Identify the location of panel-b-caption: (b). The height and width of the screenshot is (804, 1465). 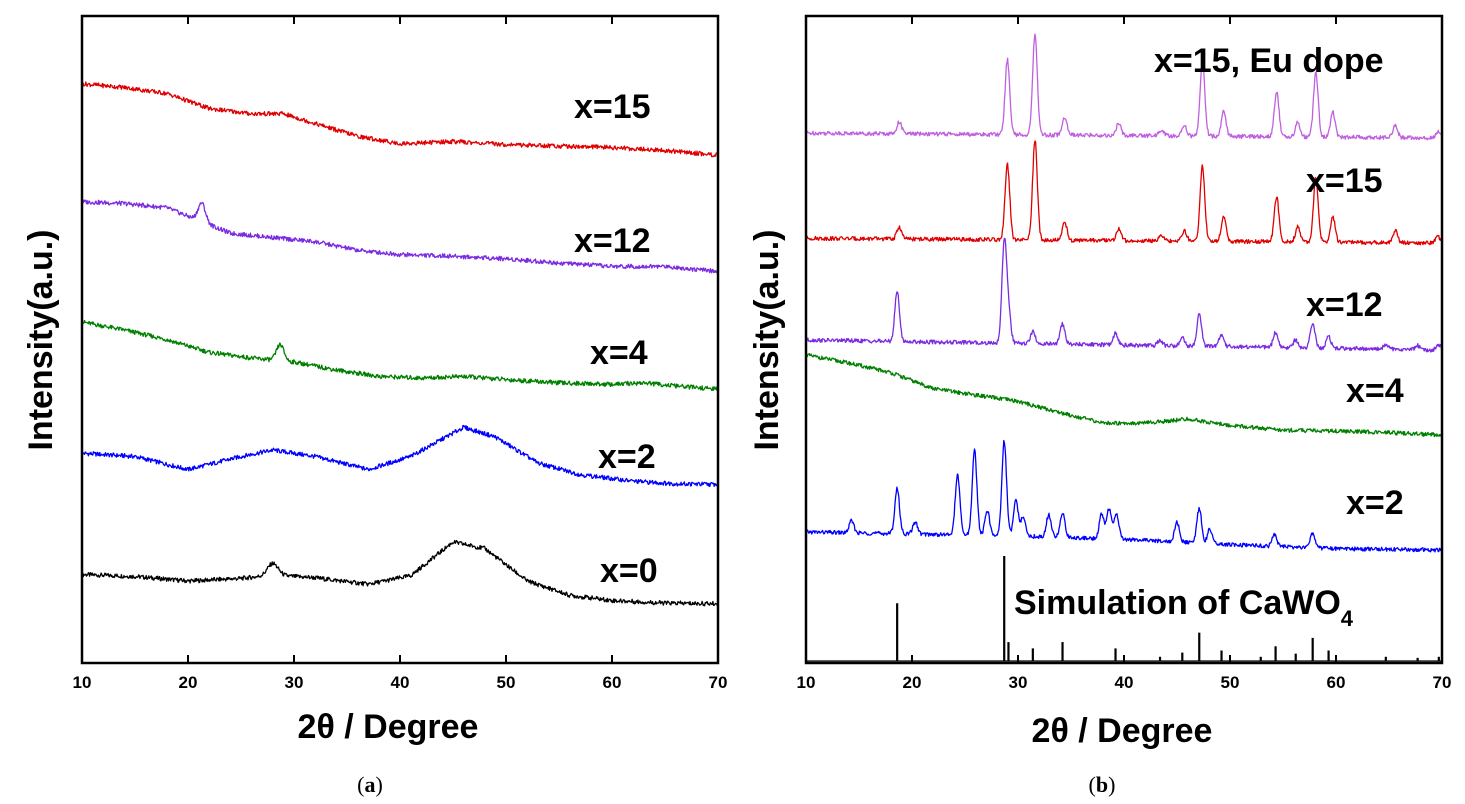
(1102, 784).